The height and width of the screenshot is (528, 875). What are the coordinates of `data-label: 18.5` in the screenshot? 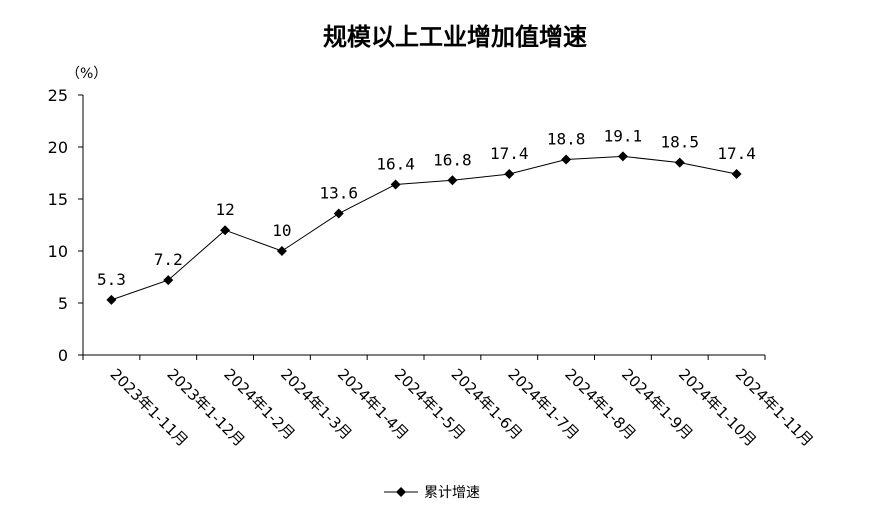 It's located at (679, 142).